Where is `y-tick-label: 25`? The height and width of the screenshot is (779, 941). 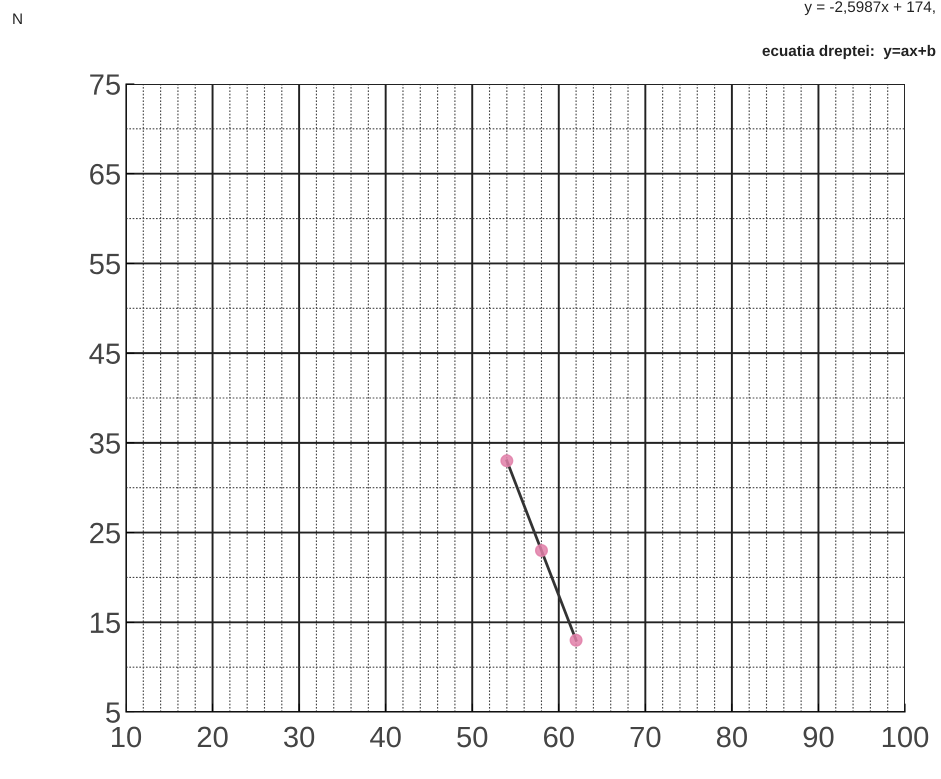
y-tick-label: 25 is located at coordinates (105, 533).